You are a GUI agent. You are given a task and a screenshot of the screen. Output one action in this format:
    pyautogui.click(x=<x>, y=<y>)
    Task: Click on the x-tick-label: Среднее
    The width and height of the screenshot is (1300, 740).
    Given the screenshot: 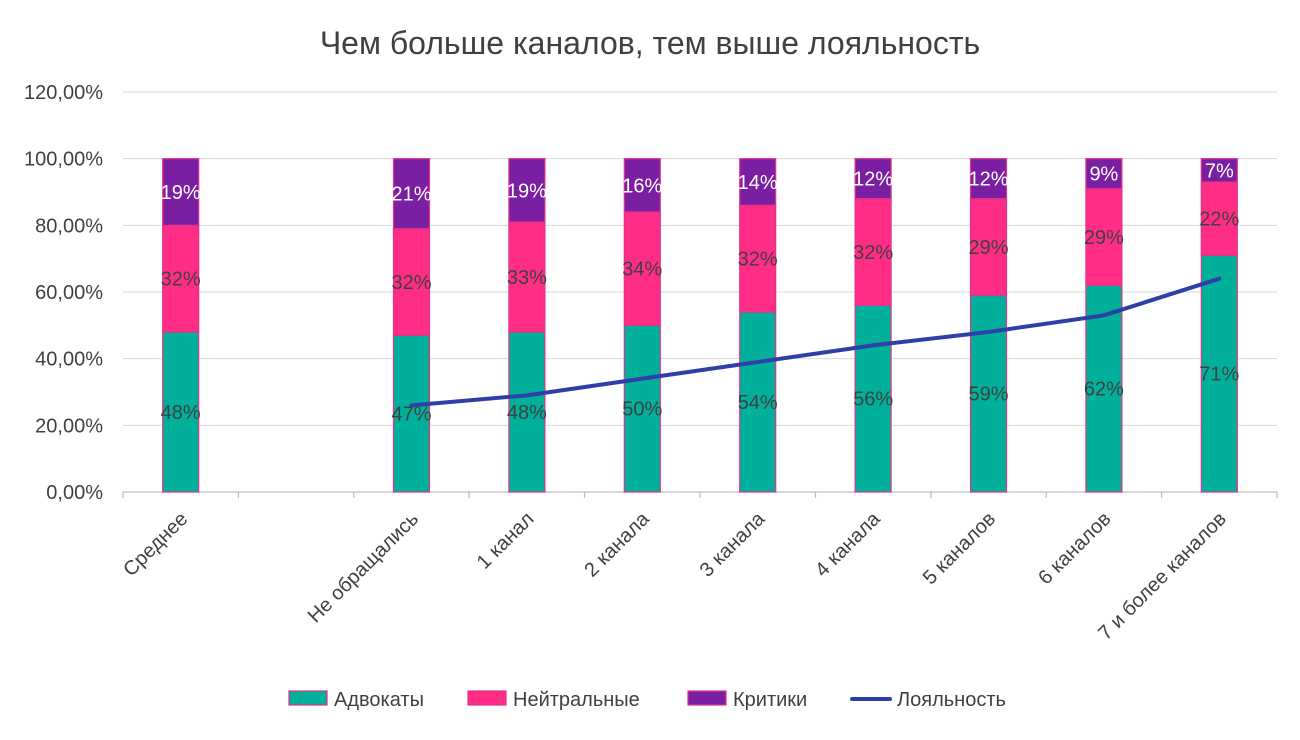 What is the action you would take?
    pyautogui.click(x=155, y=544)
    